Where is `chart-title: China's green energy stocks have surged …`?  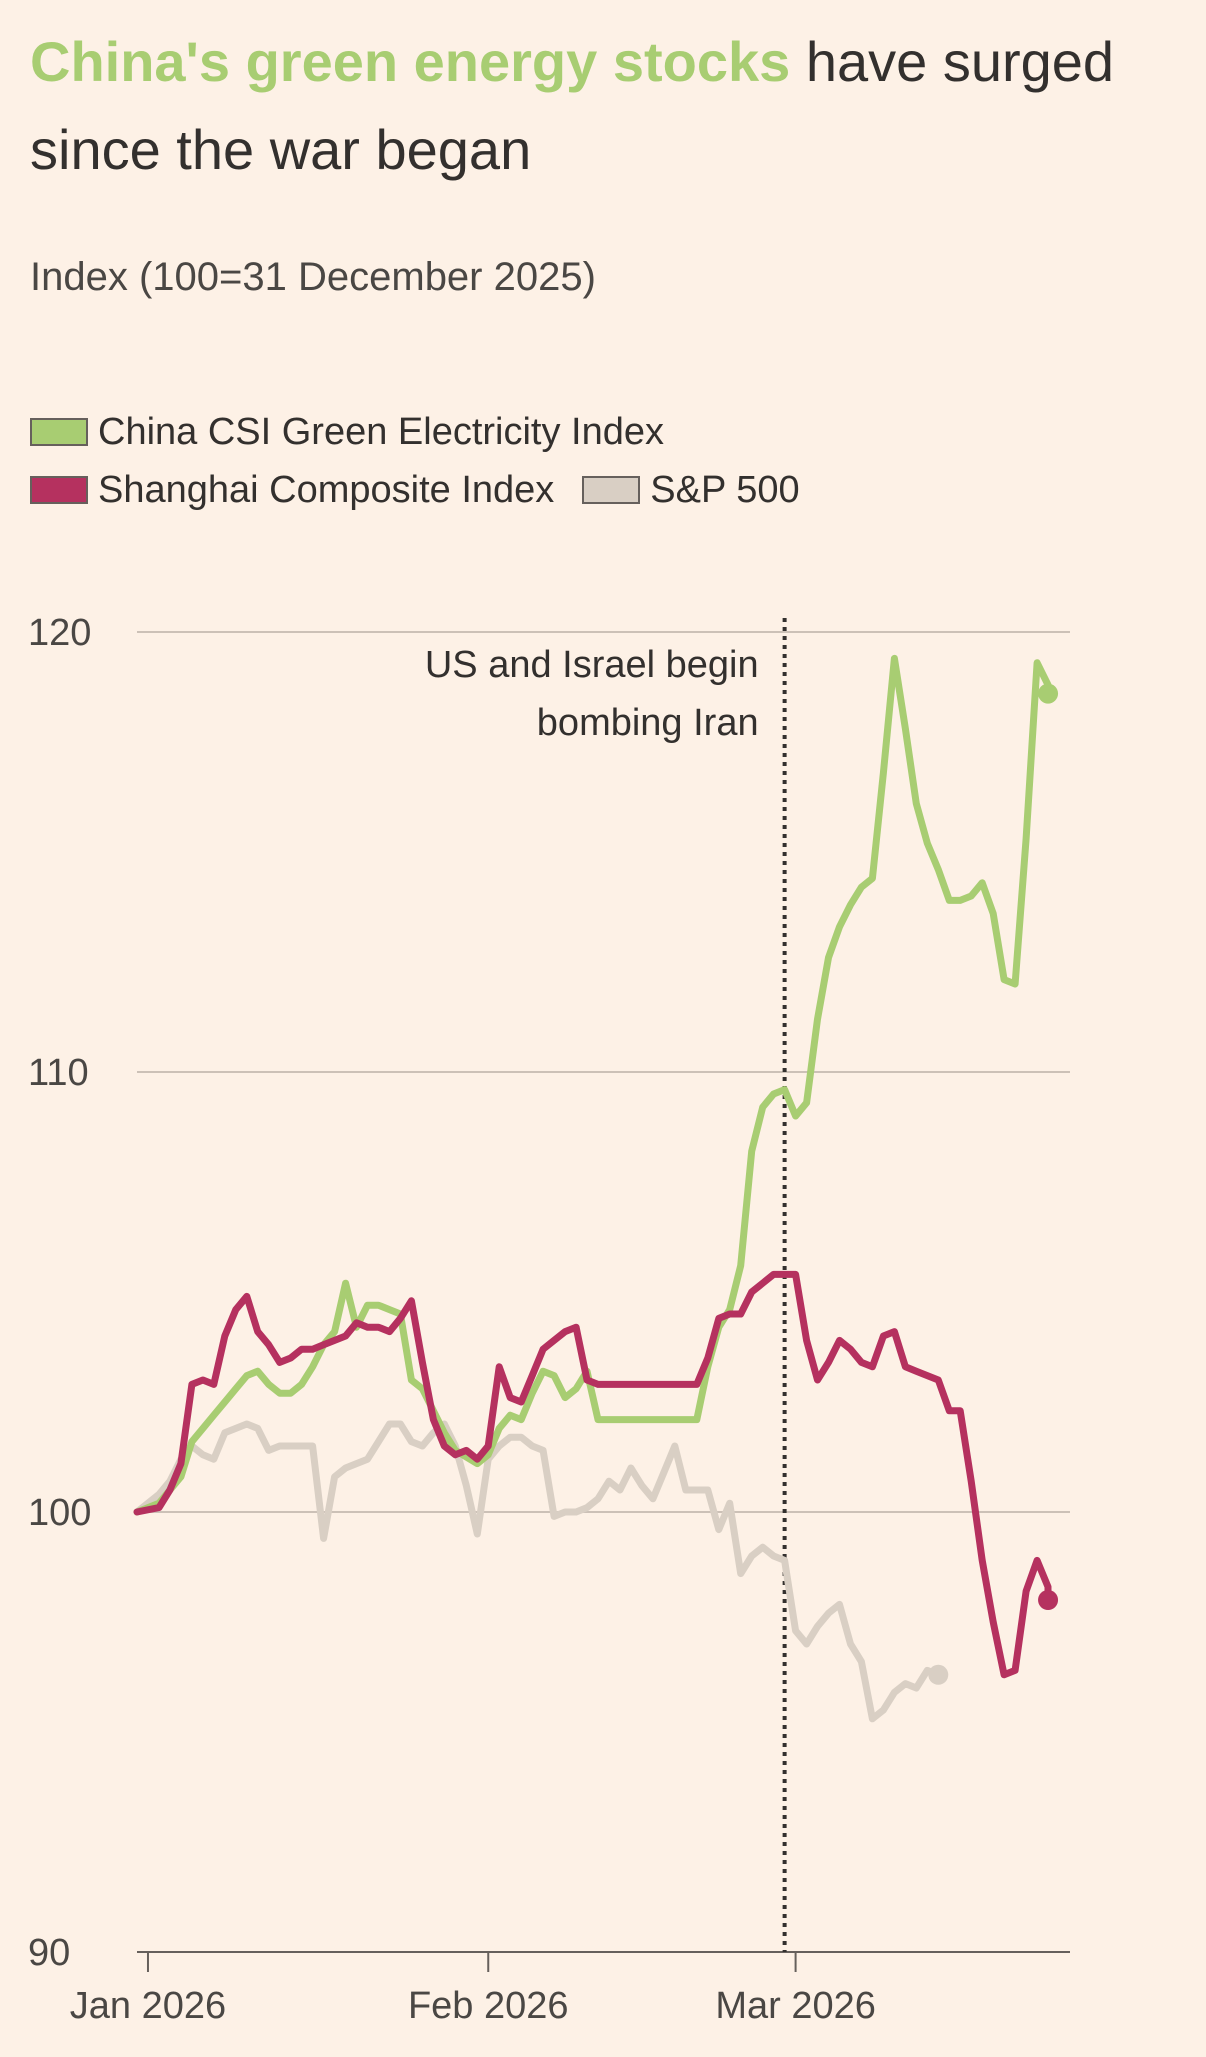
chart-title: China's green energy stocks have surged … is located at coordinates (610, 106).